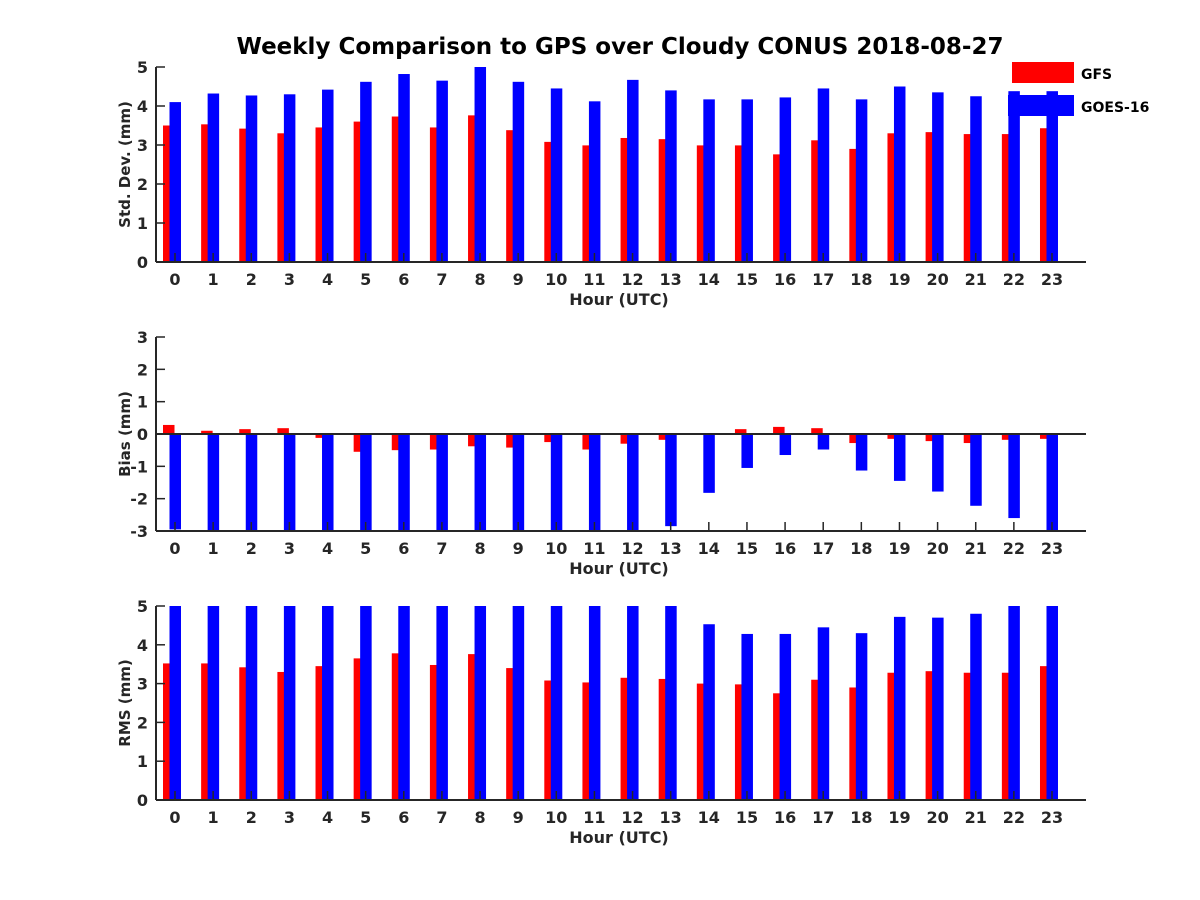 This screenshot has width=1200, height=900. Describe the element at coordinates (142, 606) in the screenshot. I see `y-tick-label: 5` at that location.